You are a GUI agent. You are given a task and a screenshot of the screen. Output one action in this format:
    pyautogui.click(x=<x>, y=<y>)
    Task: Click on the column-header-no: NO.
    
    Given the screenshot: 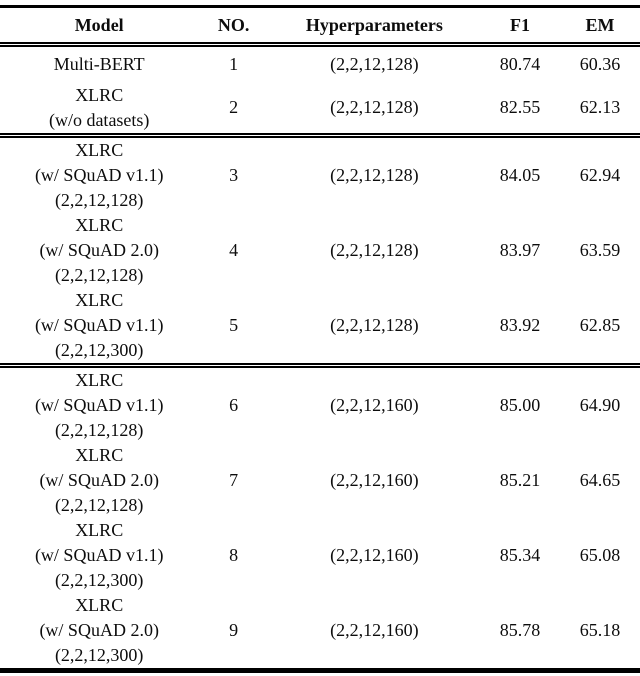 What is the action you would take?
    pyautogui.click(x=233, y=26)
    